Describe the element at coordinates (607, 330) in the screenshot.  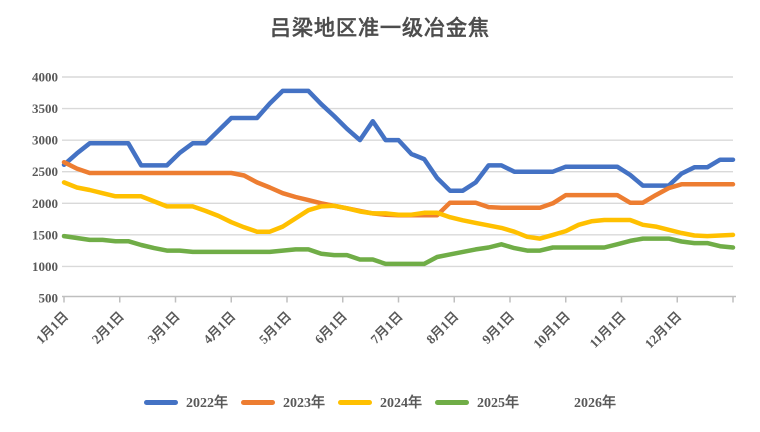
I see `x-axis-label-month-11: 11月1日` at that location.